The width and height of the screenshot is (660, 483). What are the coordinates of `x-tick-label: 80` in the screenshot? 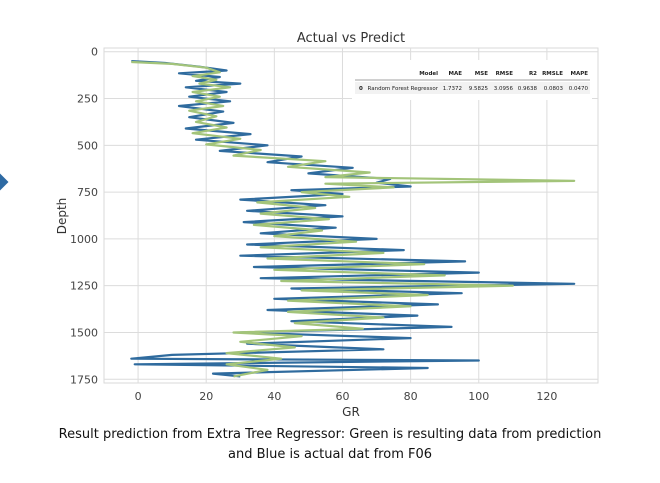 It's located at (411, 396).